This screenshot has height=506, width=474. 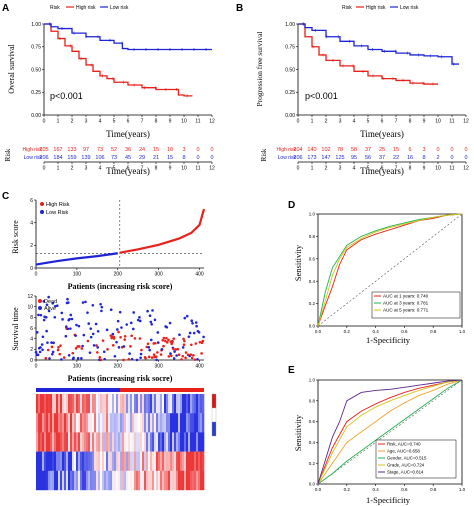 What do you see at coordinates (340, 122) in the screenshot?
I see `x-tick-label: 3` at bounding box center [340, 122].